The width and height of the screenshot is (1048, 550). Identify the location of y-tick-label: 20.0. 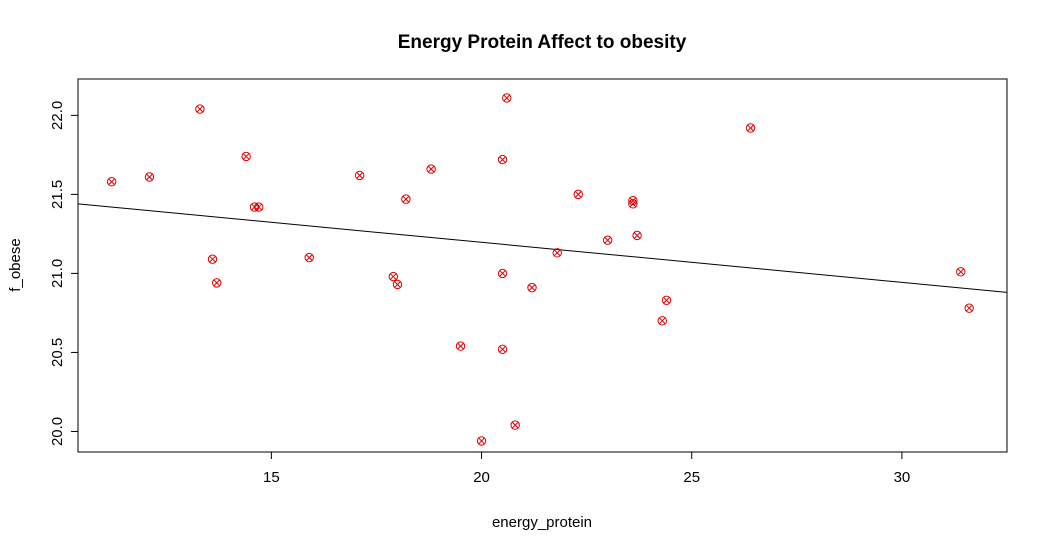
(57, 431).